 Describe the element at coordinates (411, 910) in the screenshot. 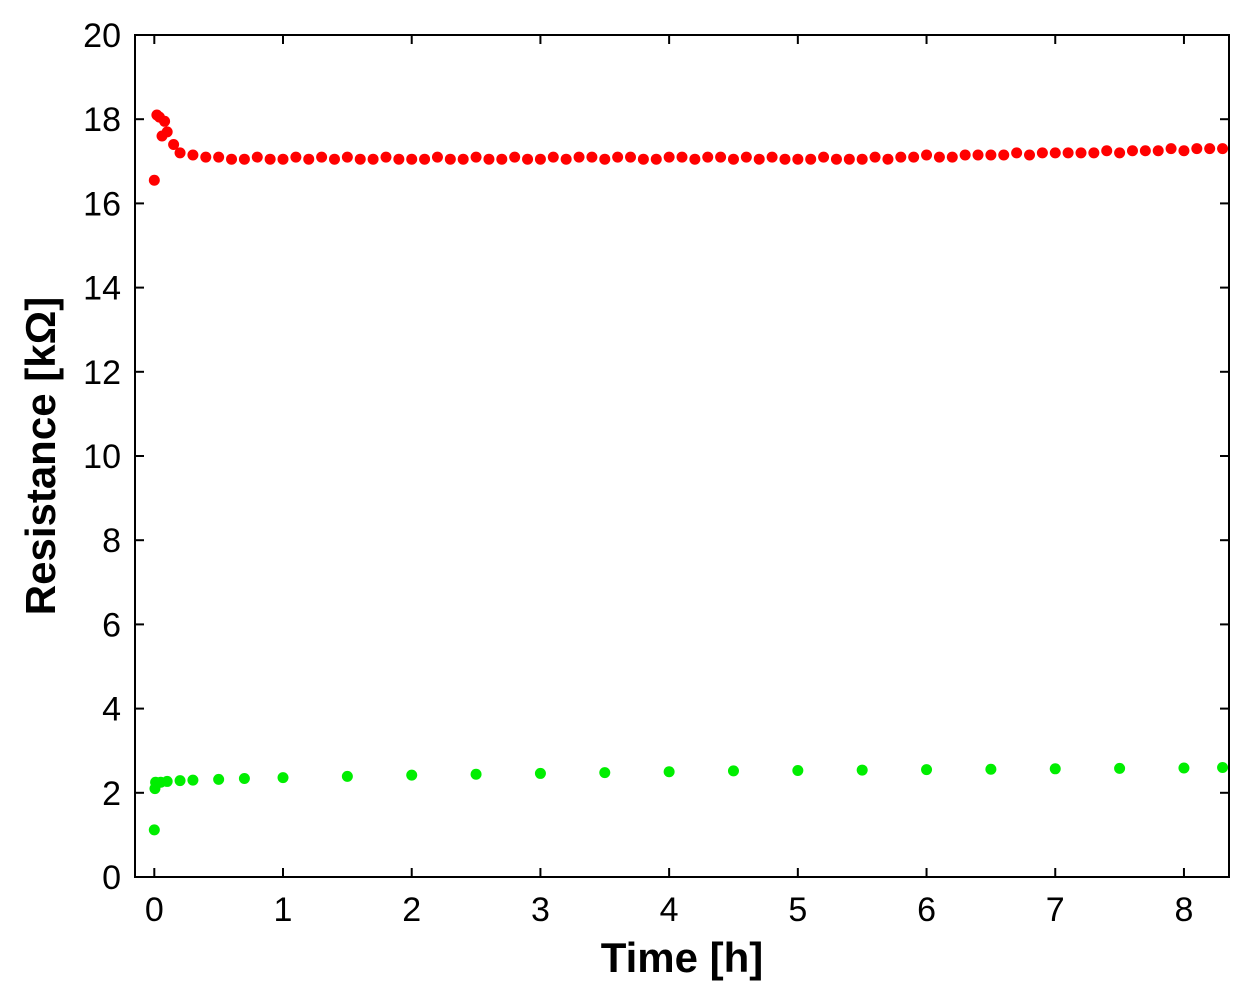

I see `x-tick-label: 2` at that location.